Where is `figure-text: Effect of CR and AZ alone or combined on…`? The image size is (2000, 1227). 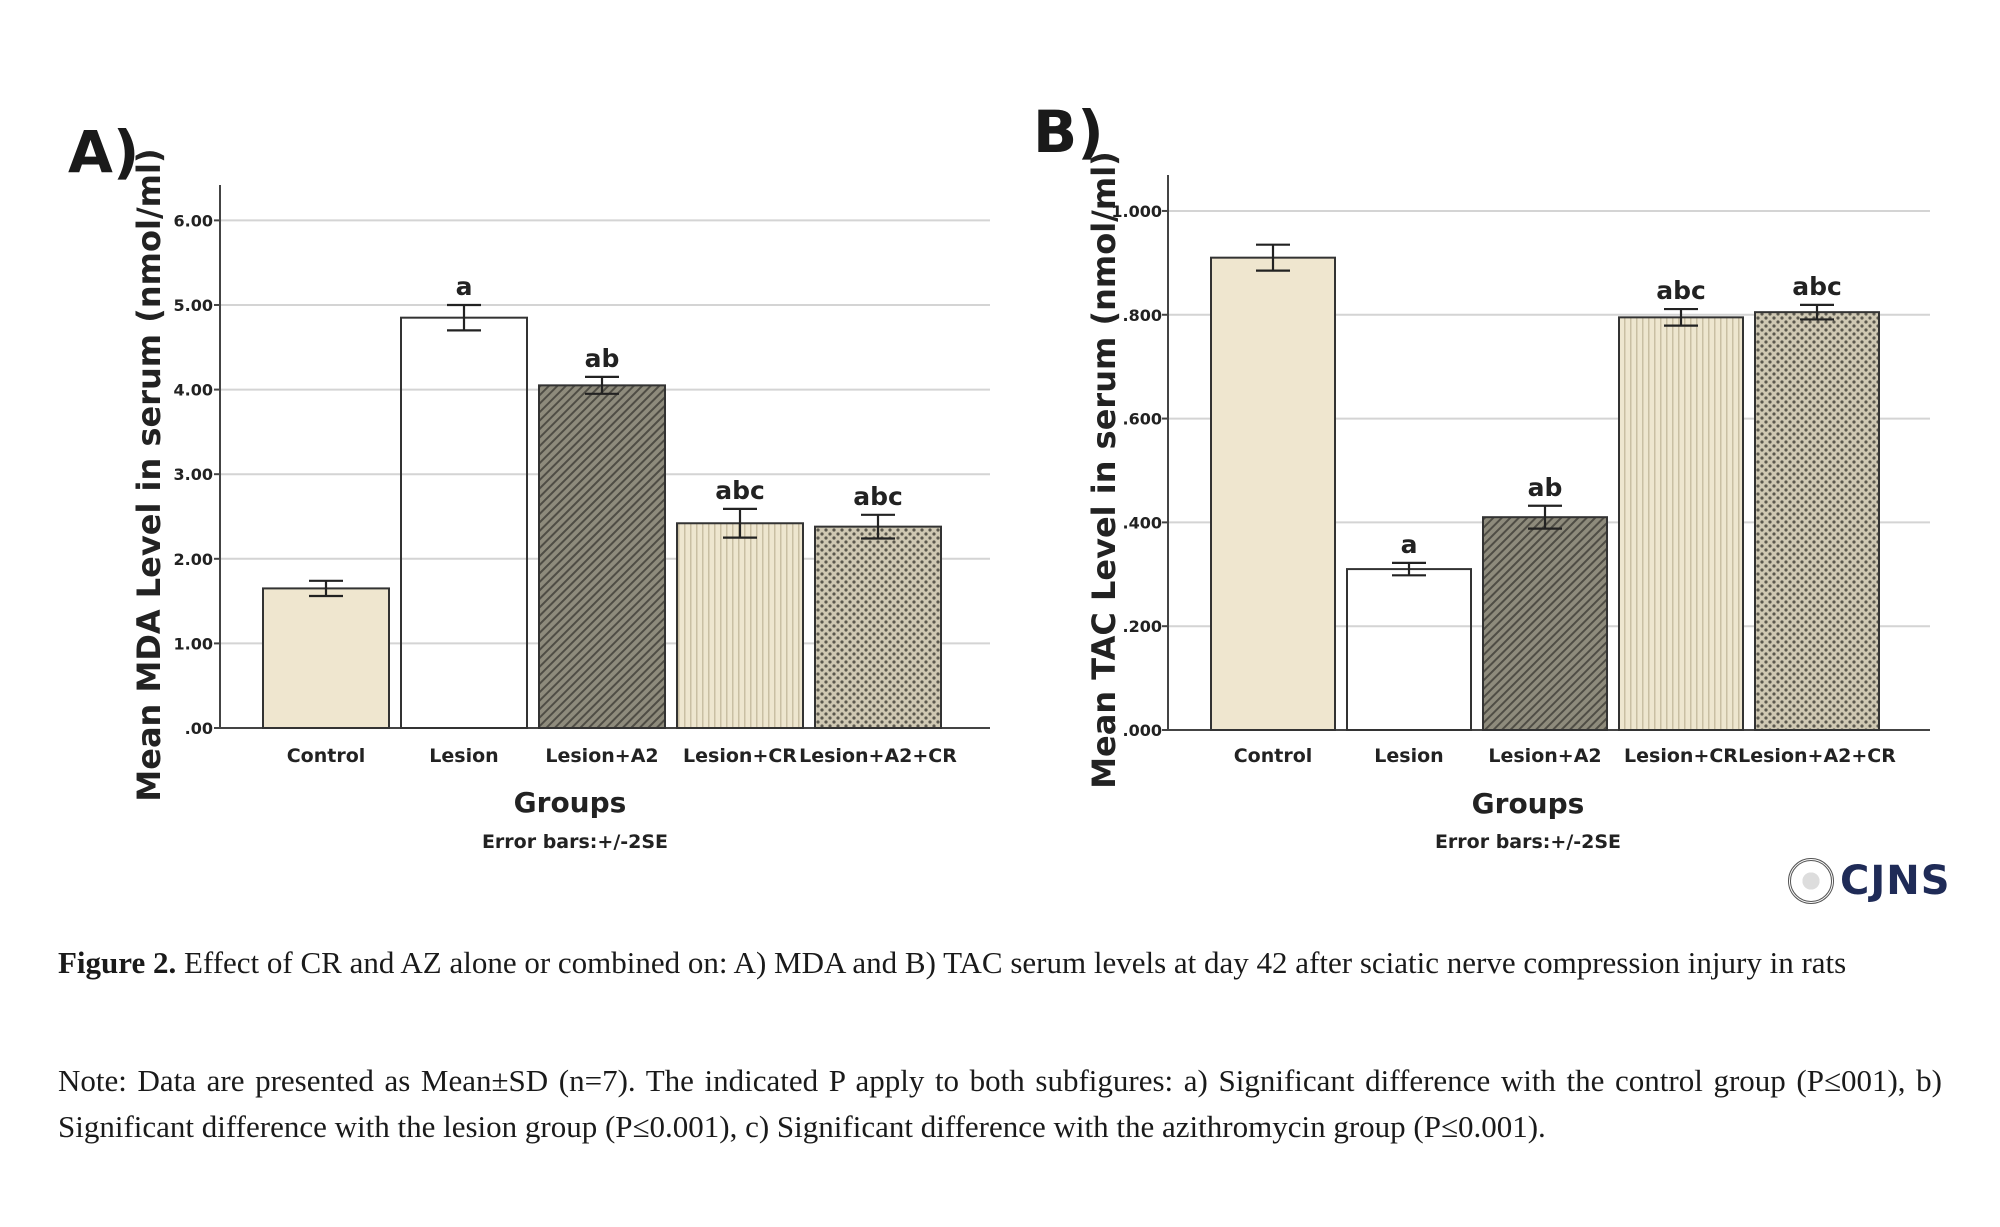
figure-text: Effect of CR and AZ alone or combined on… is located at coordinates (1015, 962).